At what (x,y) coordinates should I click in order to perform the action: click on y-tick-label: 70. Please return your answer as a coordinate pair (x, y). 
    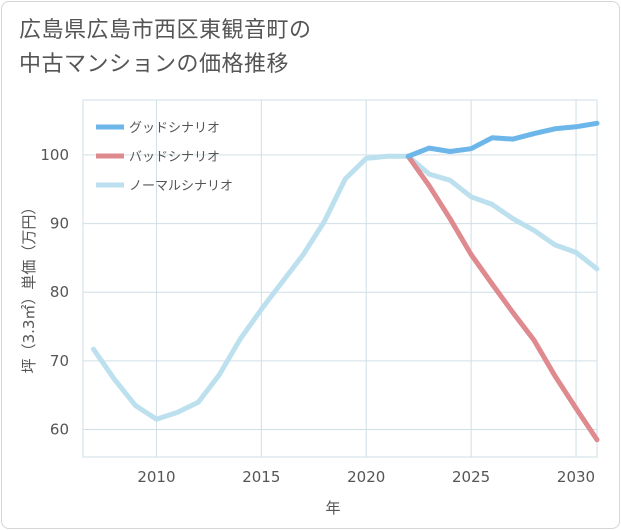
    Looking at the image, I should click on (59, 361).